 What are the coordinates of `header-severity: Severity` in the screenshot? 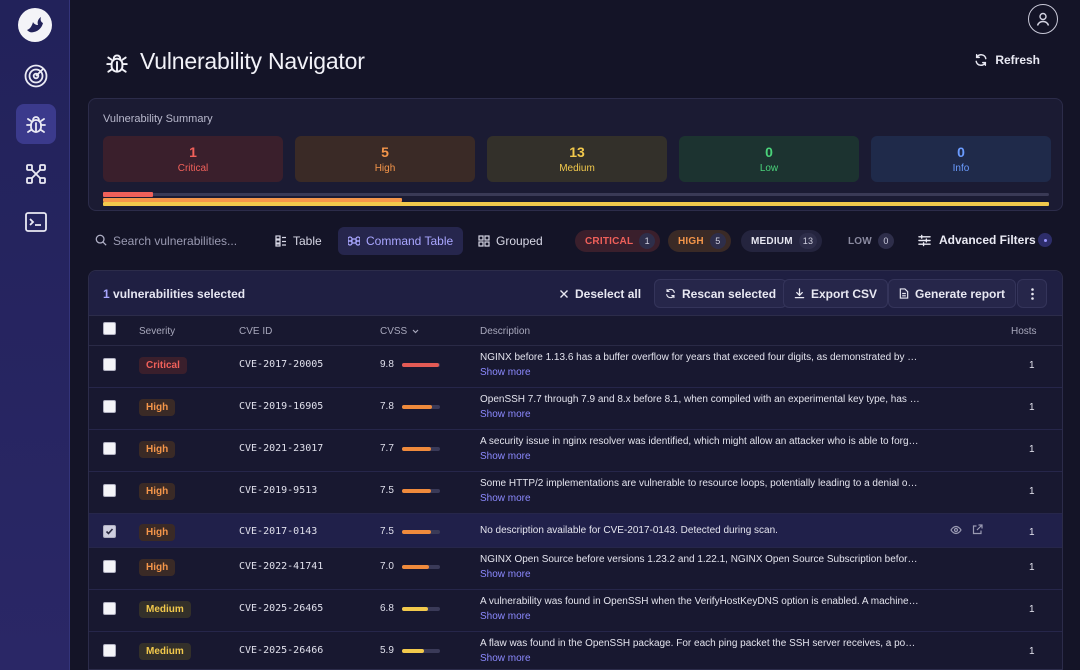 It's located at (157, 331).